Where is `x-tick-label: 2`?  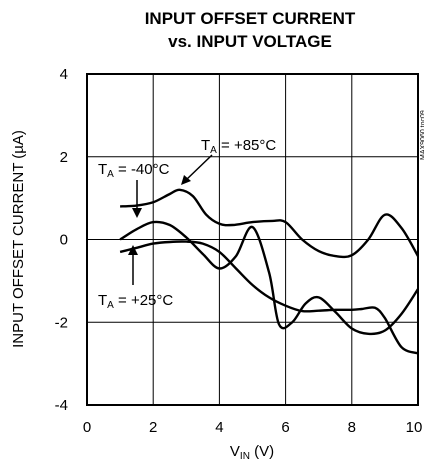
x-tick-label: 2 is located at coordinates (153, 427).